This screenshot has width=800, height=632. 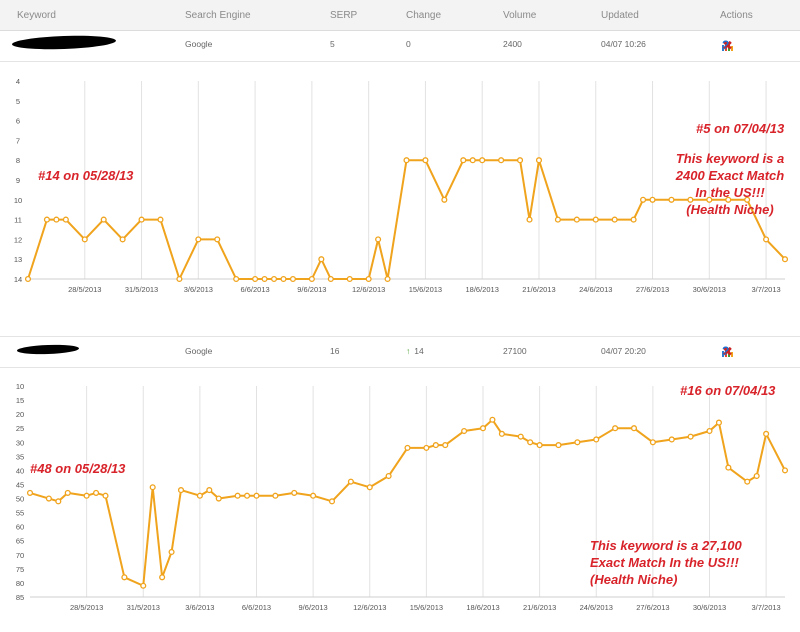 I want to click on chart-1-note-line: (Health Niche), so click(x=730, y=209).